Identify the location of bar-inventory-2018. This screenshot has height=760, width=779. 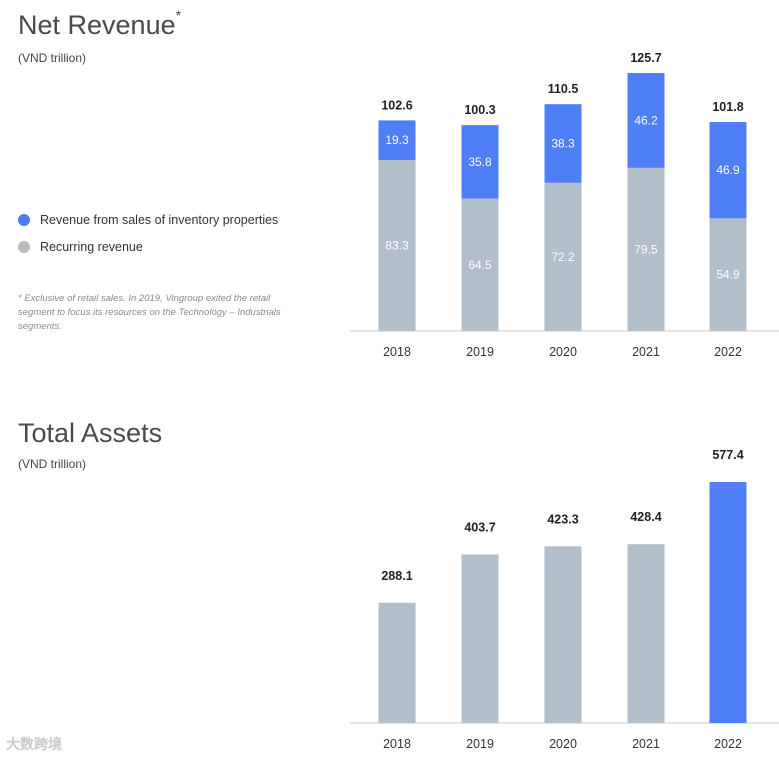
(397, 140).